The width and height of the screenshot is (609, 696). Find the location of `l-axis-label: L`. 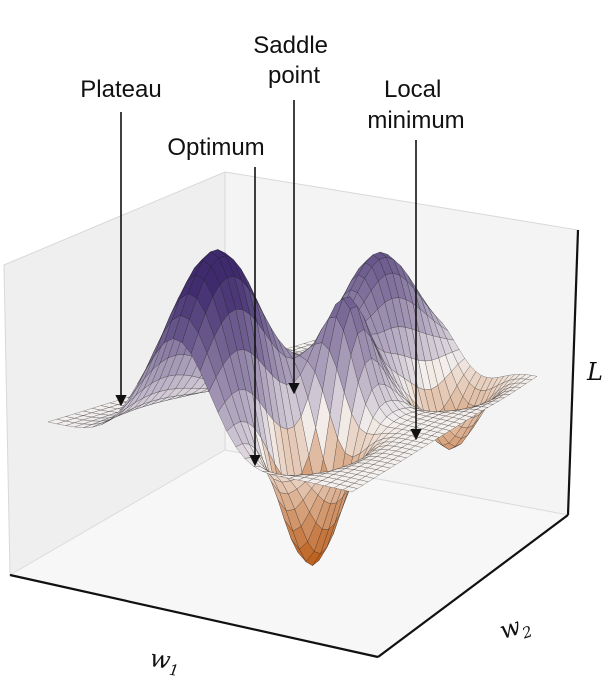

l-axis-label: L is located at coordinates (594, 372).